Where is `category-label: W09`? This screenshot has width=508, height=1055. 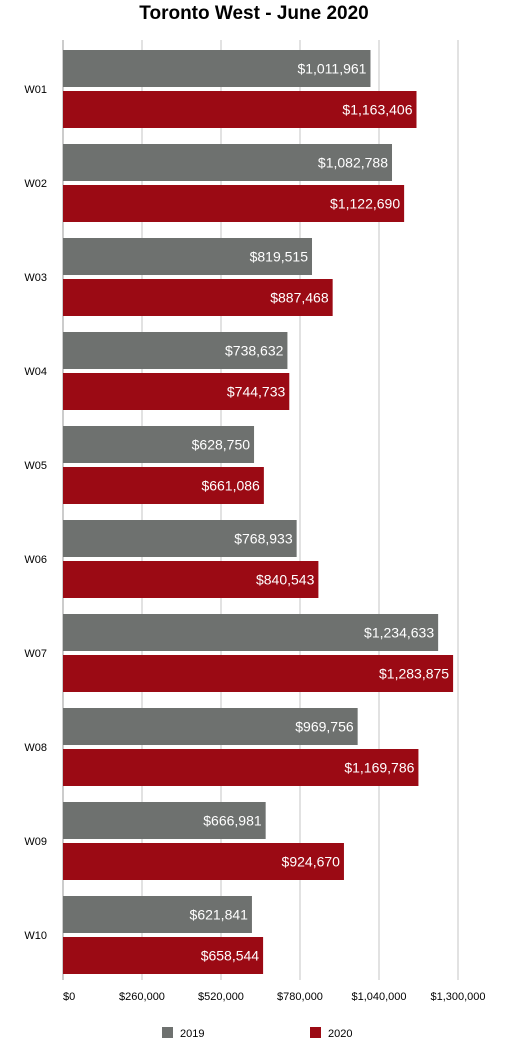 category-label: W09 is located at coordinates (35, 842).